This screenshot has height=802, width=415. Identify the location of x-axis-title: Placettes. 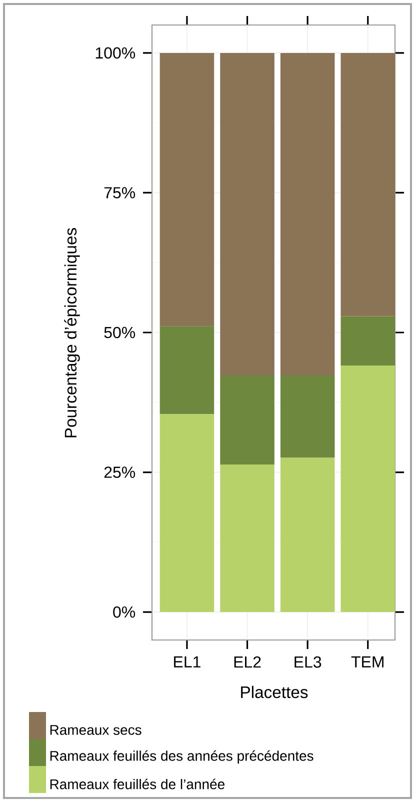
(274, 692).